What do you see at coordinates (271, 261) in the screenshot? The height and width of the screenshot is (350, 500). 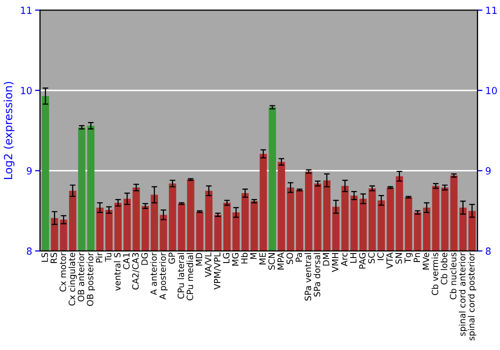 I see `x-tick-label: SCN` at bounding box center [271, 261].